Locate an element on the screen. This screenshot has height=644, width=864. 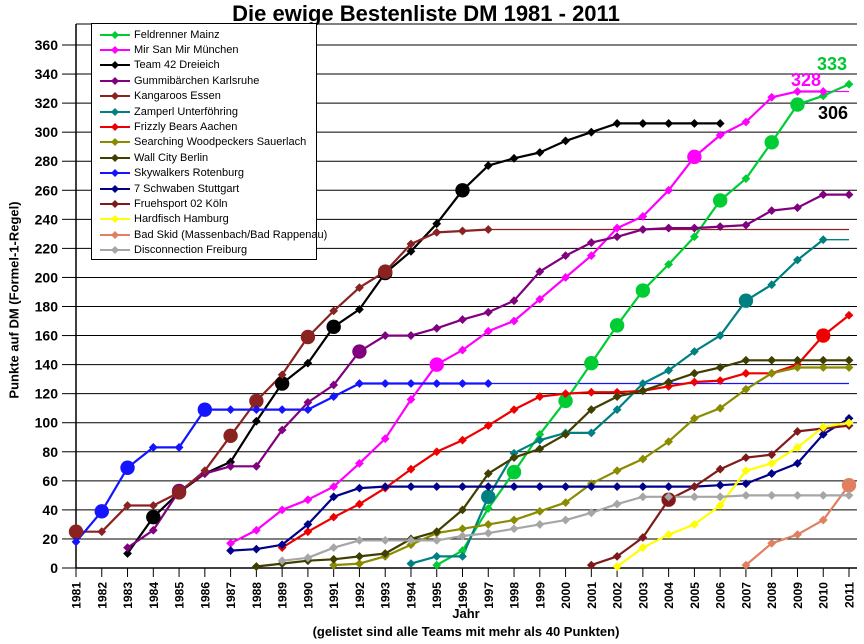
legend-item-kangaroos-essen: Kangaroos Essen is located at coordinates (207, 96).